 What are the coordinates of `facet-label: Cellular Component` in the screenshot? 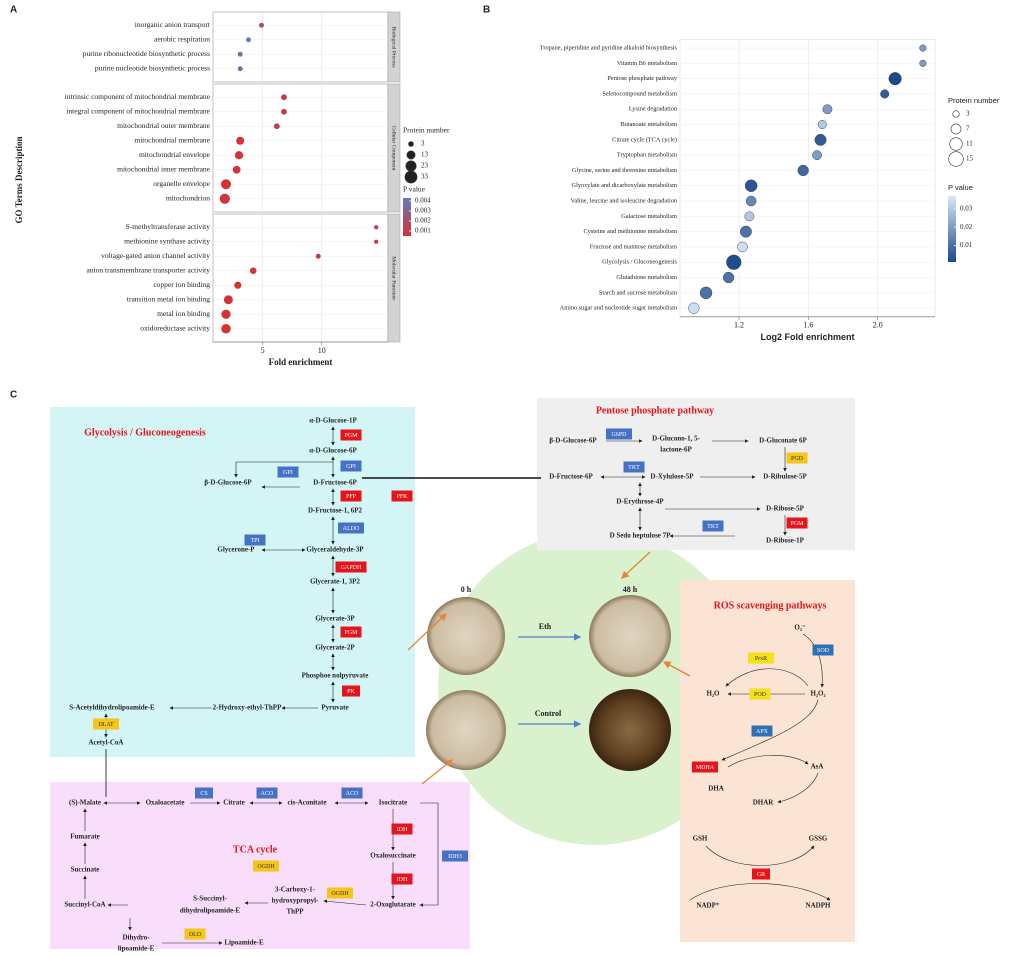 It's located at (394, 148).